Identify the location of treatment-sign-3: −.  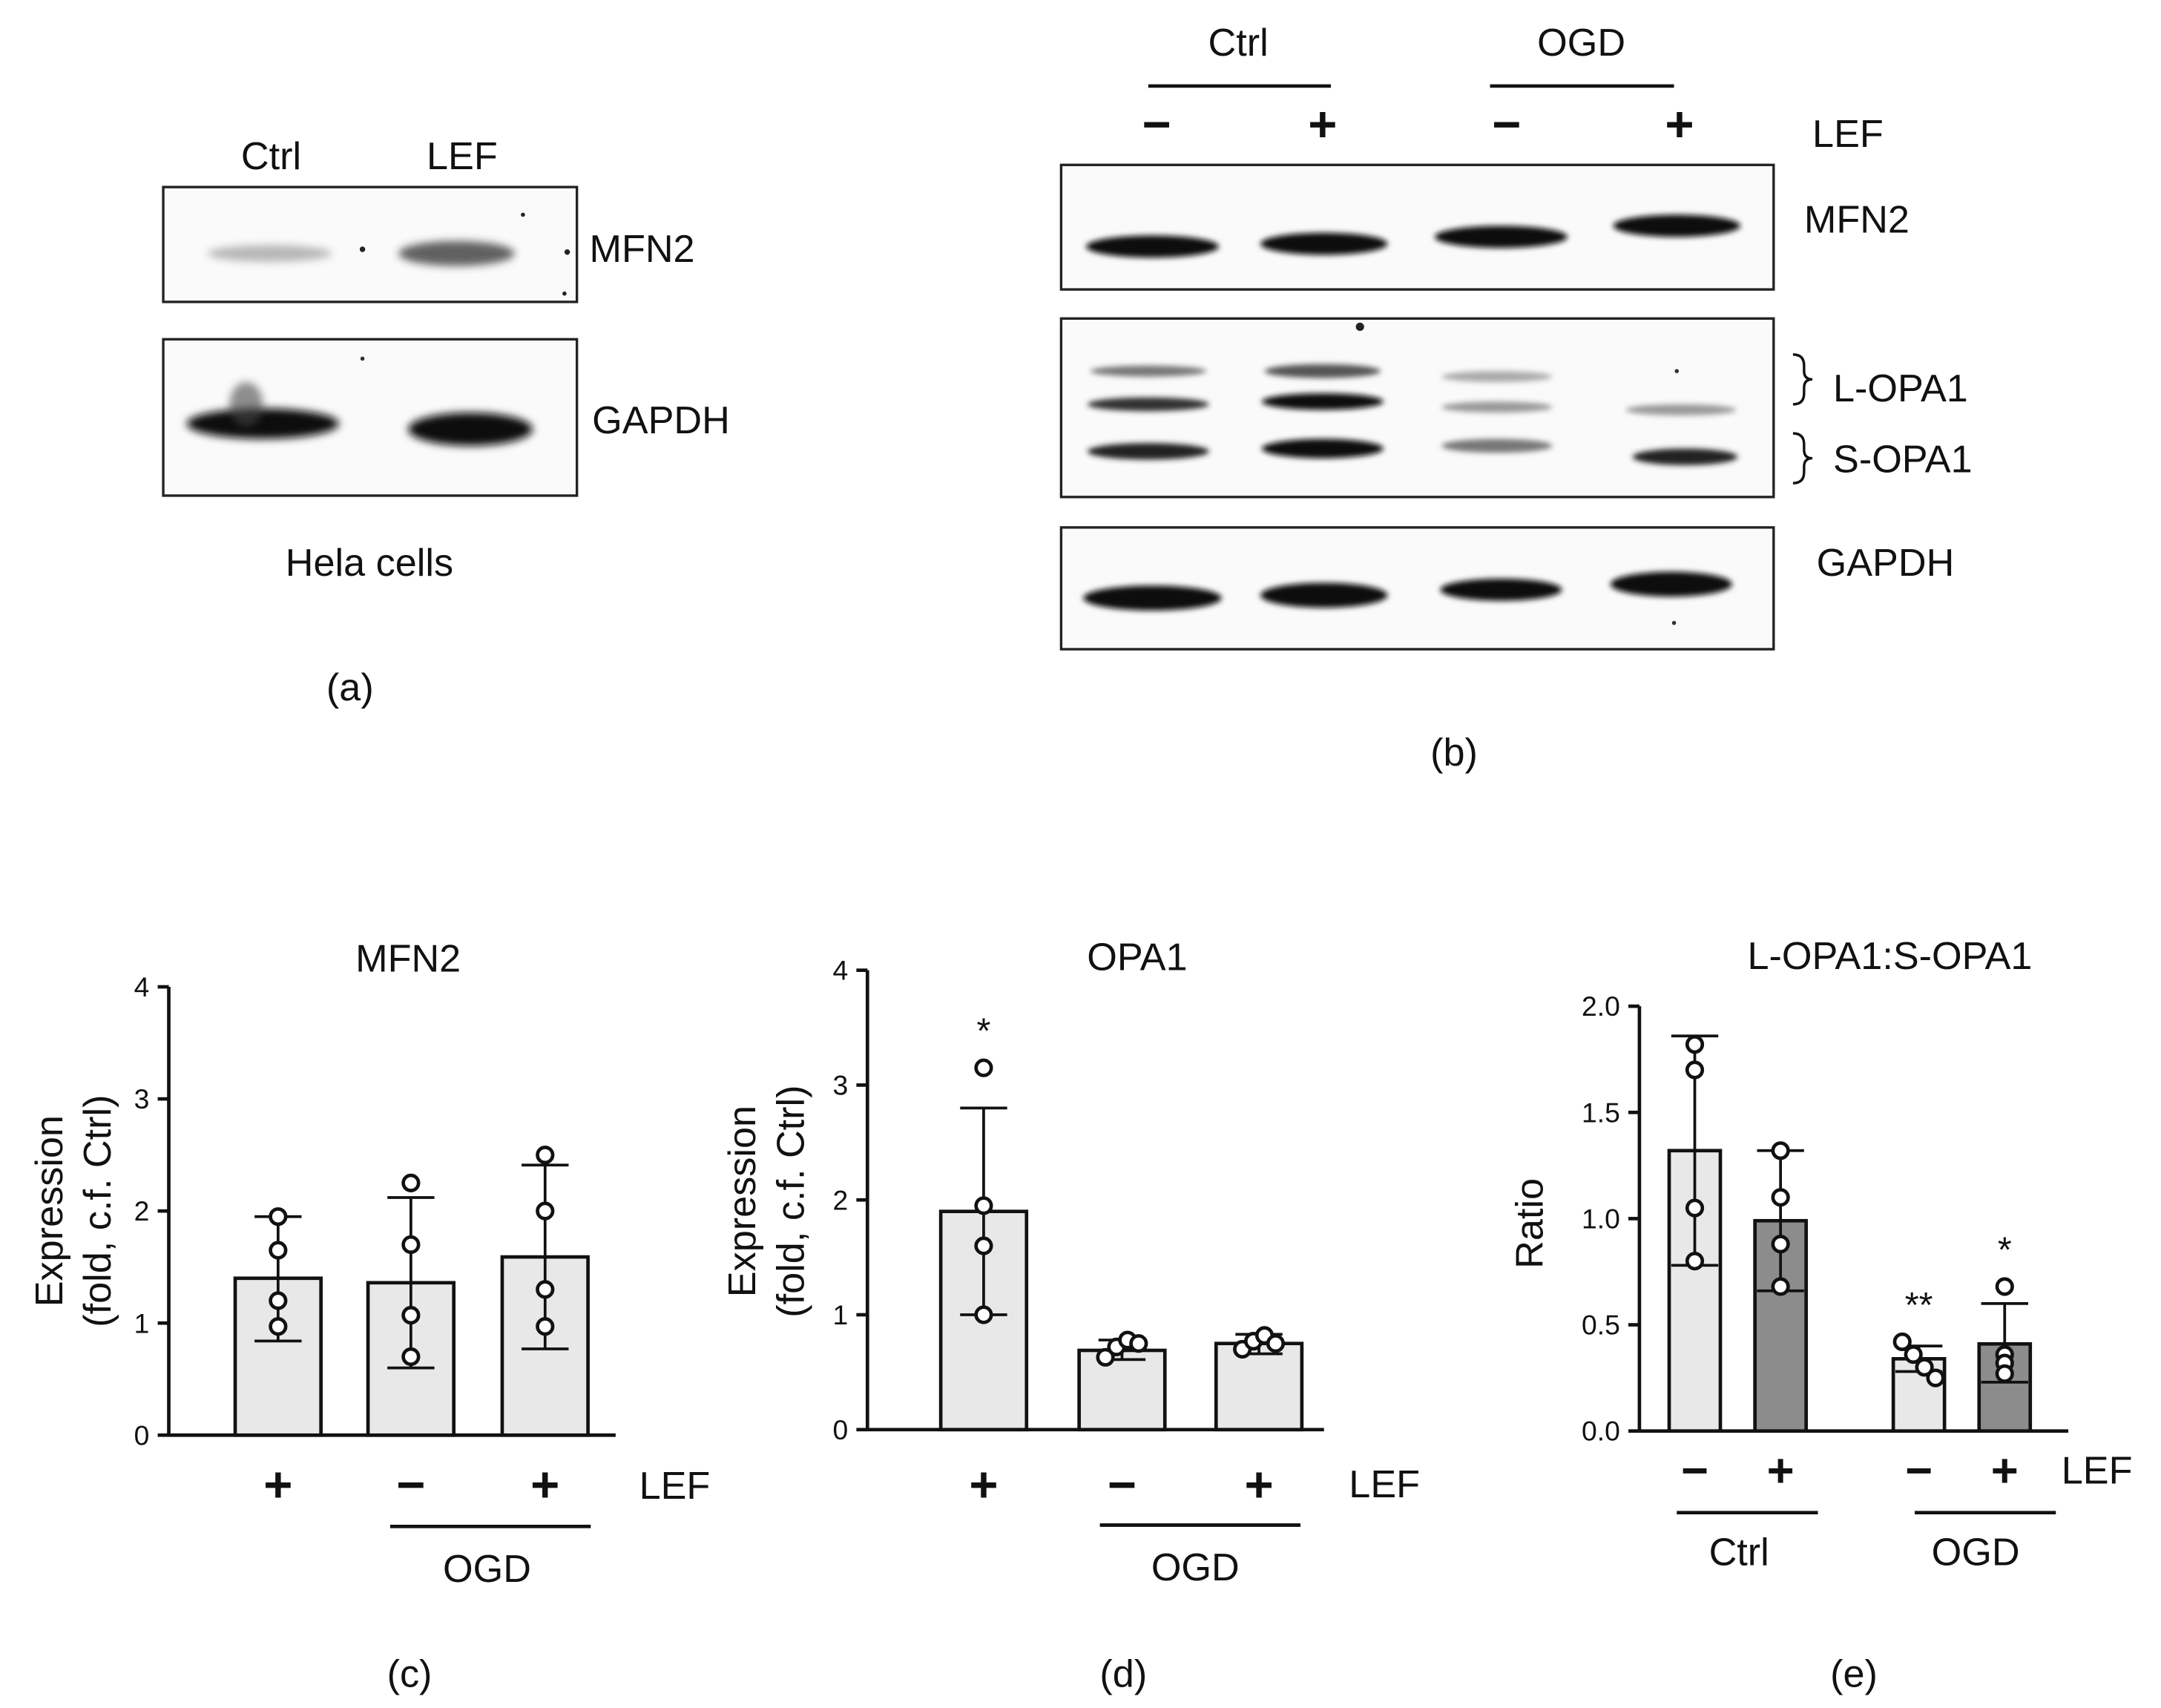
(1506, 125).